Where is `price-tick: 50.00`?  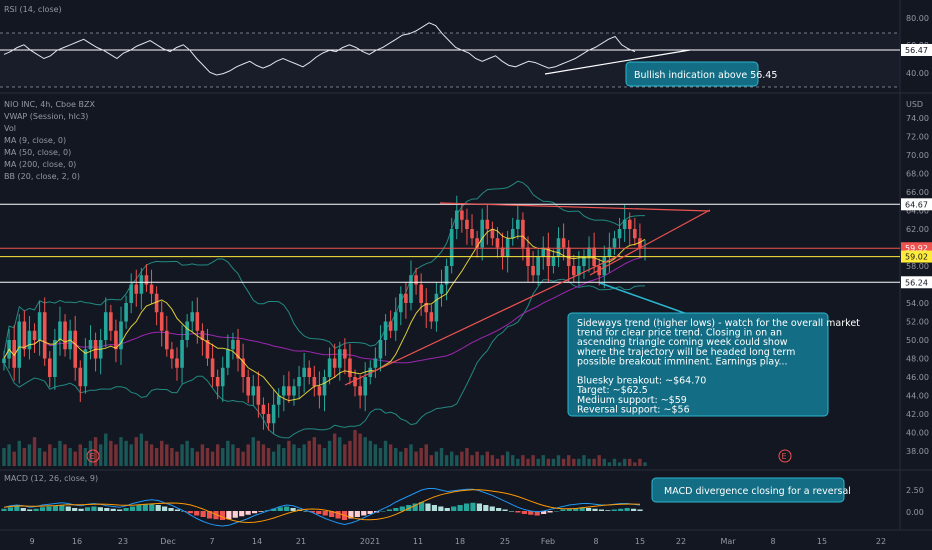
price-tick: 50.00 is located at coordinates (917, 340).